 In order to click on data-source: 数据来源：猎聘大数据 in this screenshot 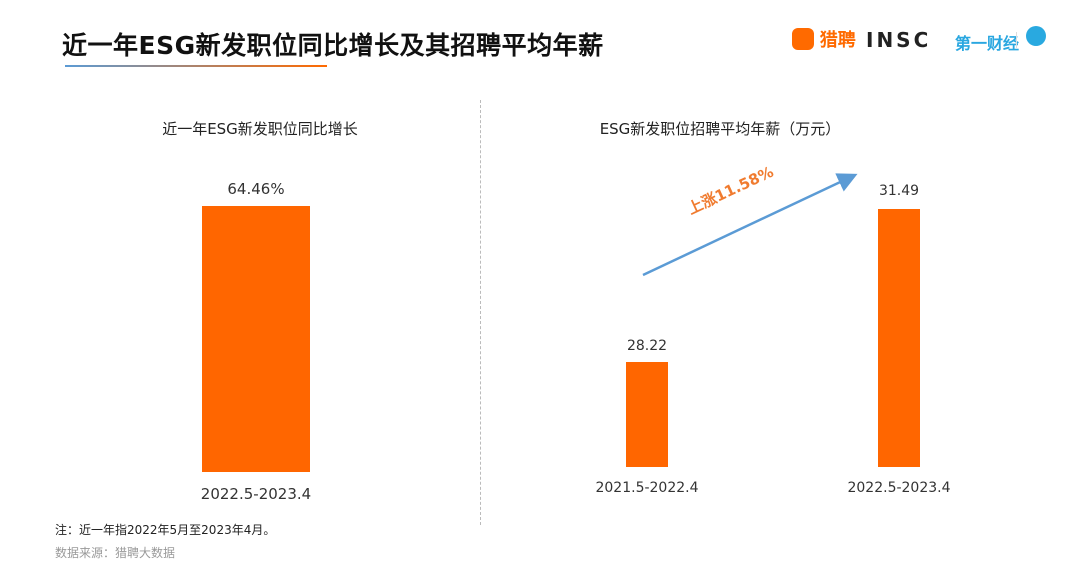, I will do `click(115, 553)`.